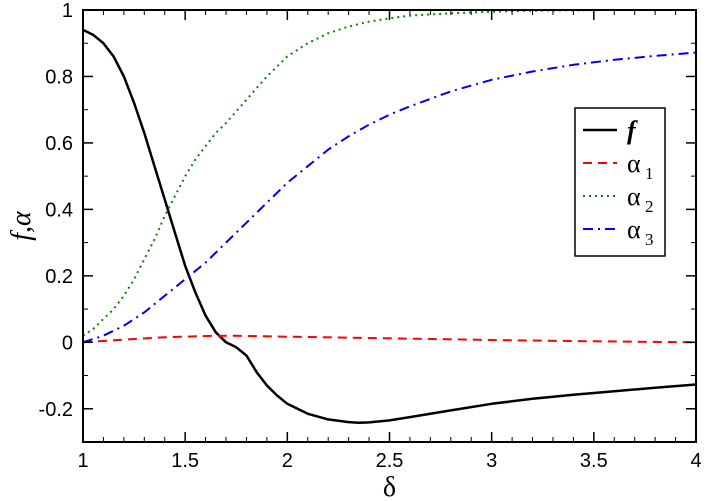 This screenshot has height=501, width=708. What do you see at coordinates (56, 410) in the screenshot?
I see `y-tick-label: -0.2` at bounding box center [56, 410].